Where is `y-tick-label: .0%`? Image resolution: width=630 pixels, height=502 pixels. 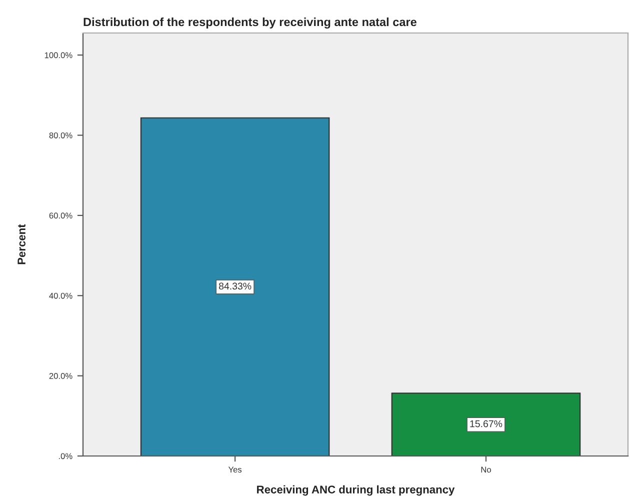 y-tick-label: .0% is located at coordinates (65, 456).